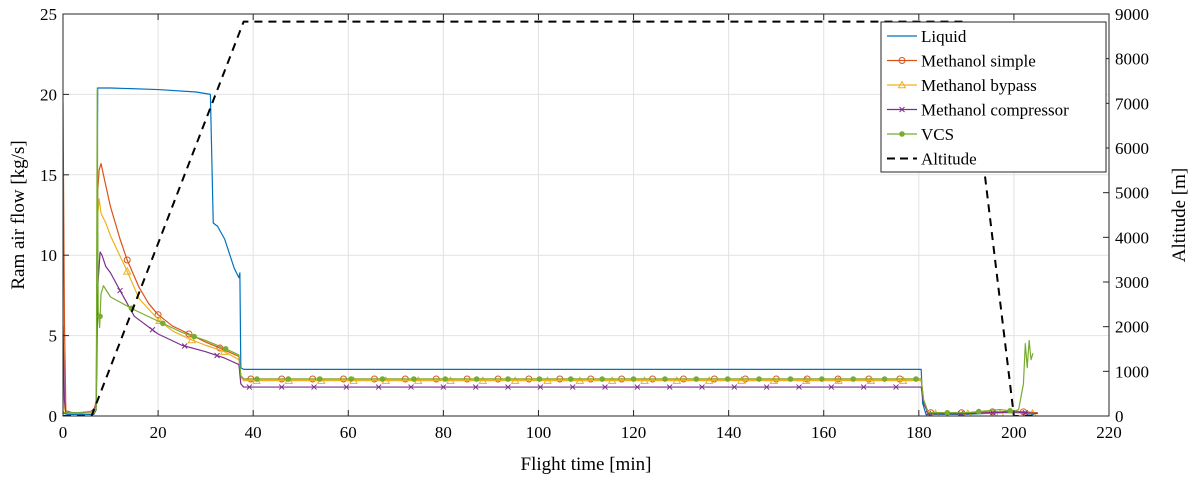  I want to click on x-tick-label: 160, so click(824, 432).